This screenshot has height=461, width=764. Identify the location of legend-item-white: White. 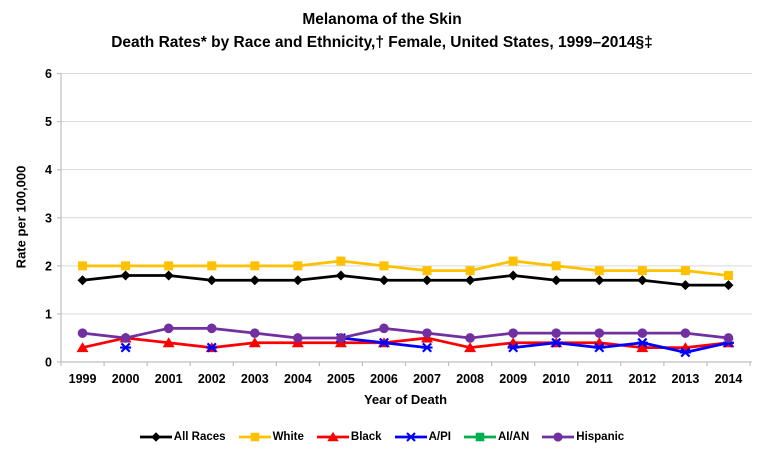
(271, 437).